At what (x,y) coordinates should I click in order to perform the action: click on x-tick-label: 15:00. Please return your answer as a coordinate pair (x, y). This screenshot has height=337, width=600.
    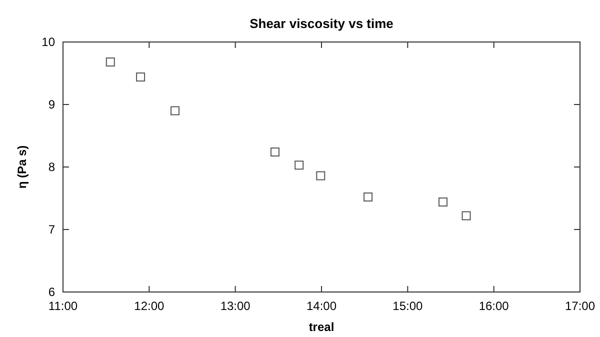
    Looking at the image, I should click on (408, 306).